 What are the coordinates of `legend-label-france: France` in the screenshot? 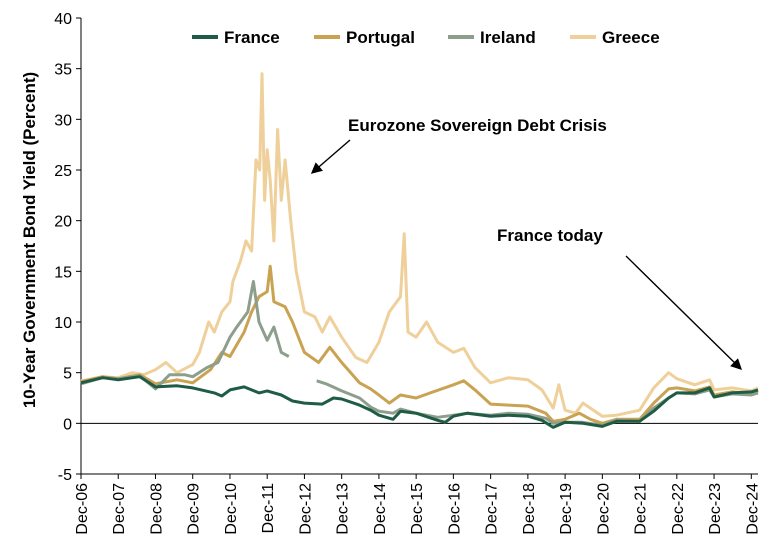 It's located at (252, 37).